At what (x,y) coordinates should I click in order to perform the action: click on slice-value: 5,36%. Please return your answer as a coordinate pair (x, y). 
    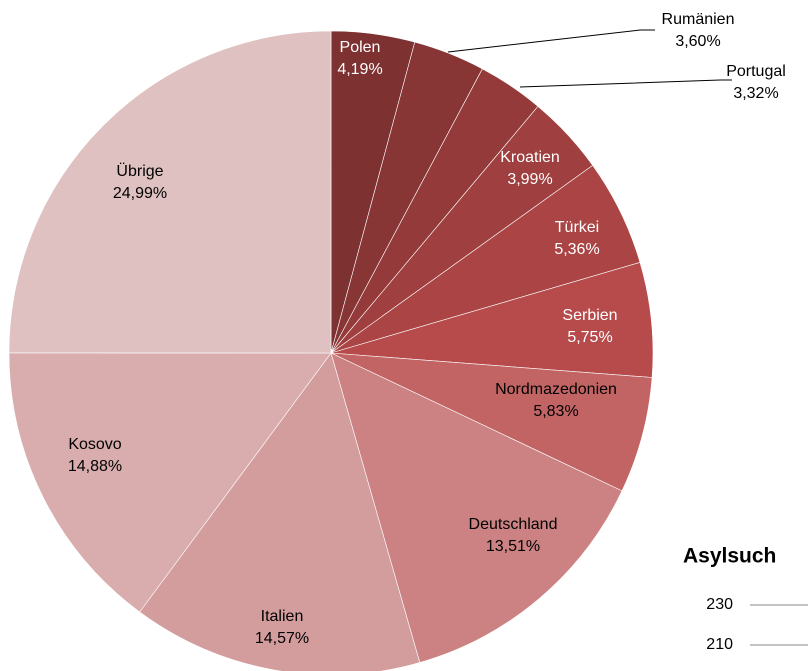
    Looking at the image, I should click on (576, 249).